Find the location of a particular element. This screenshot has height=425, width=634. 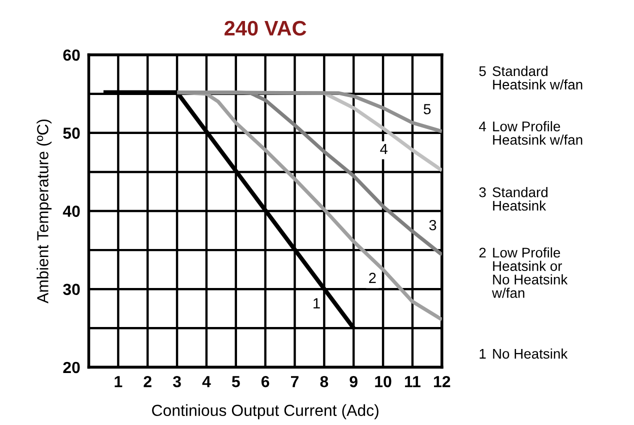

x-tick-label: 5 is located at coordinates (236, 382).